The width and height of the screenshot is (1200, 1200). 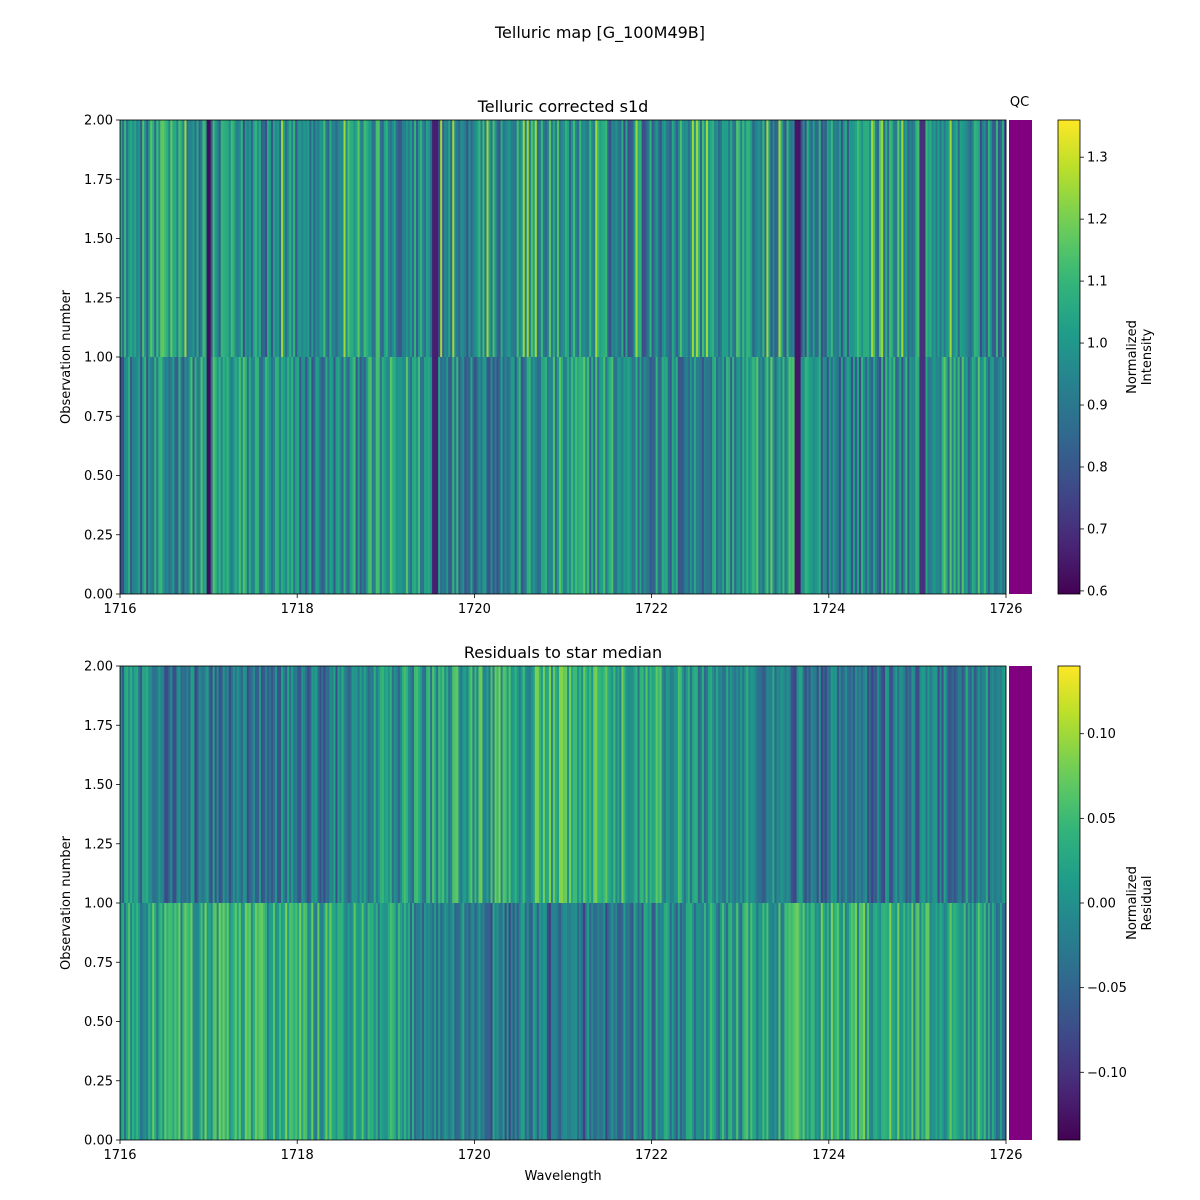 What do you see at coordinates (297, 1155) in the screenshot?
I see `x-tick-label: 1718` at bounding box center [297, 1155].